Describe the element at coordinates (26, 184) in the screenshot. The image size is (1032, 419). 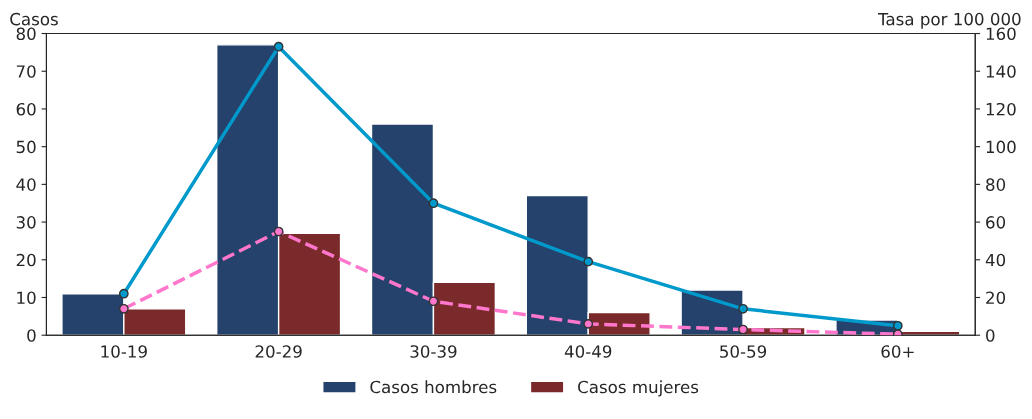
I see `y-tick-label: 40` at that location.